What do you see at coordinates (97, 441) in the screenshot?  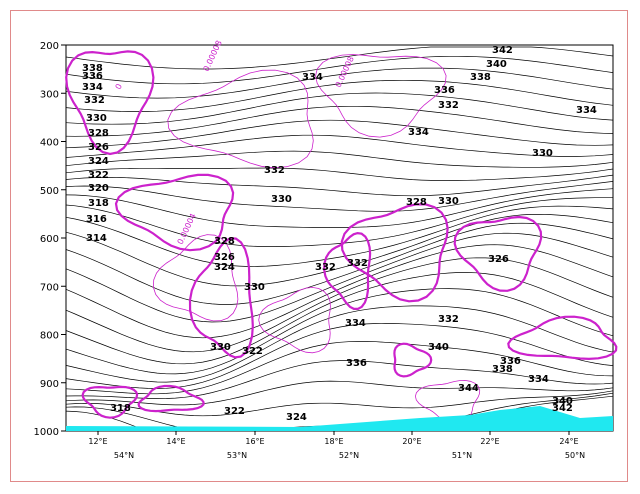 I see `x-tick-label-lon: 12°E` at bounding box center [97, 441].